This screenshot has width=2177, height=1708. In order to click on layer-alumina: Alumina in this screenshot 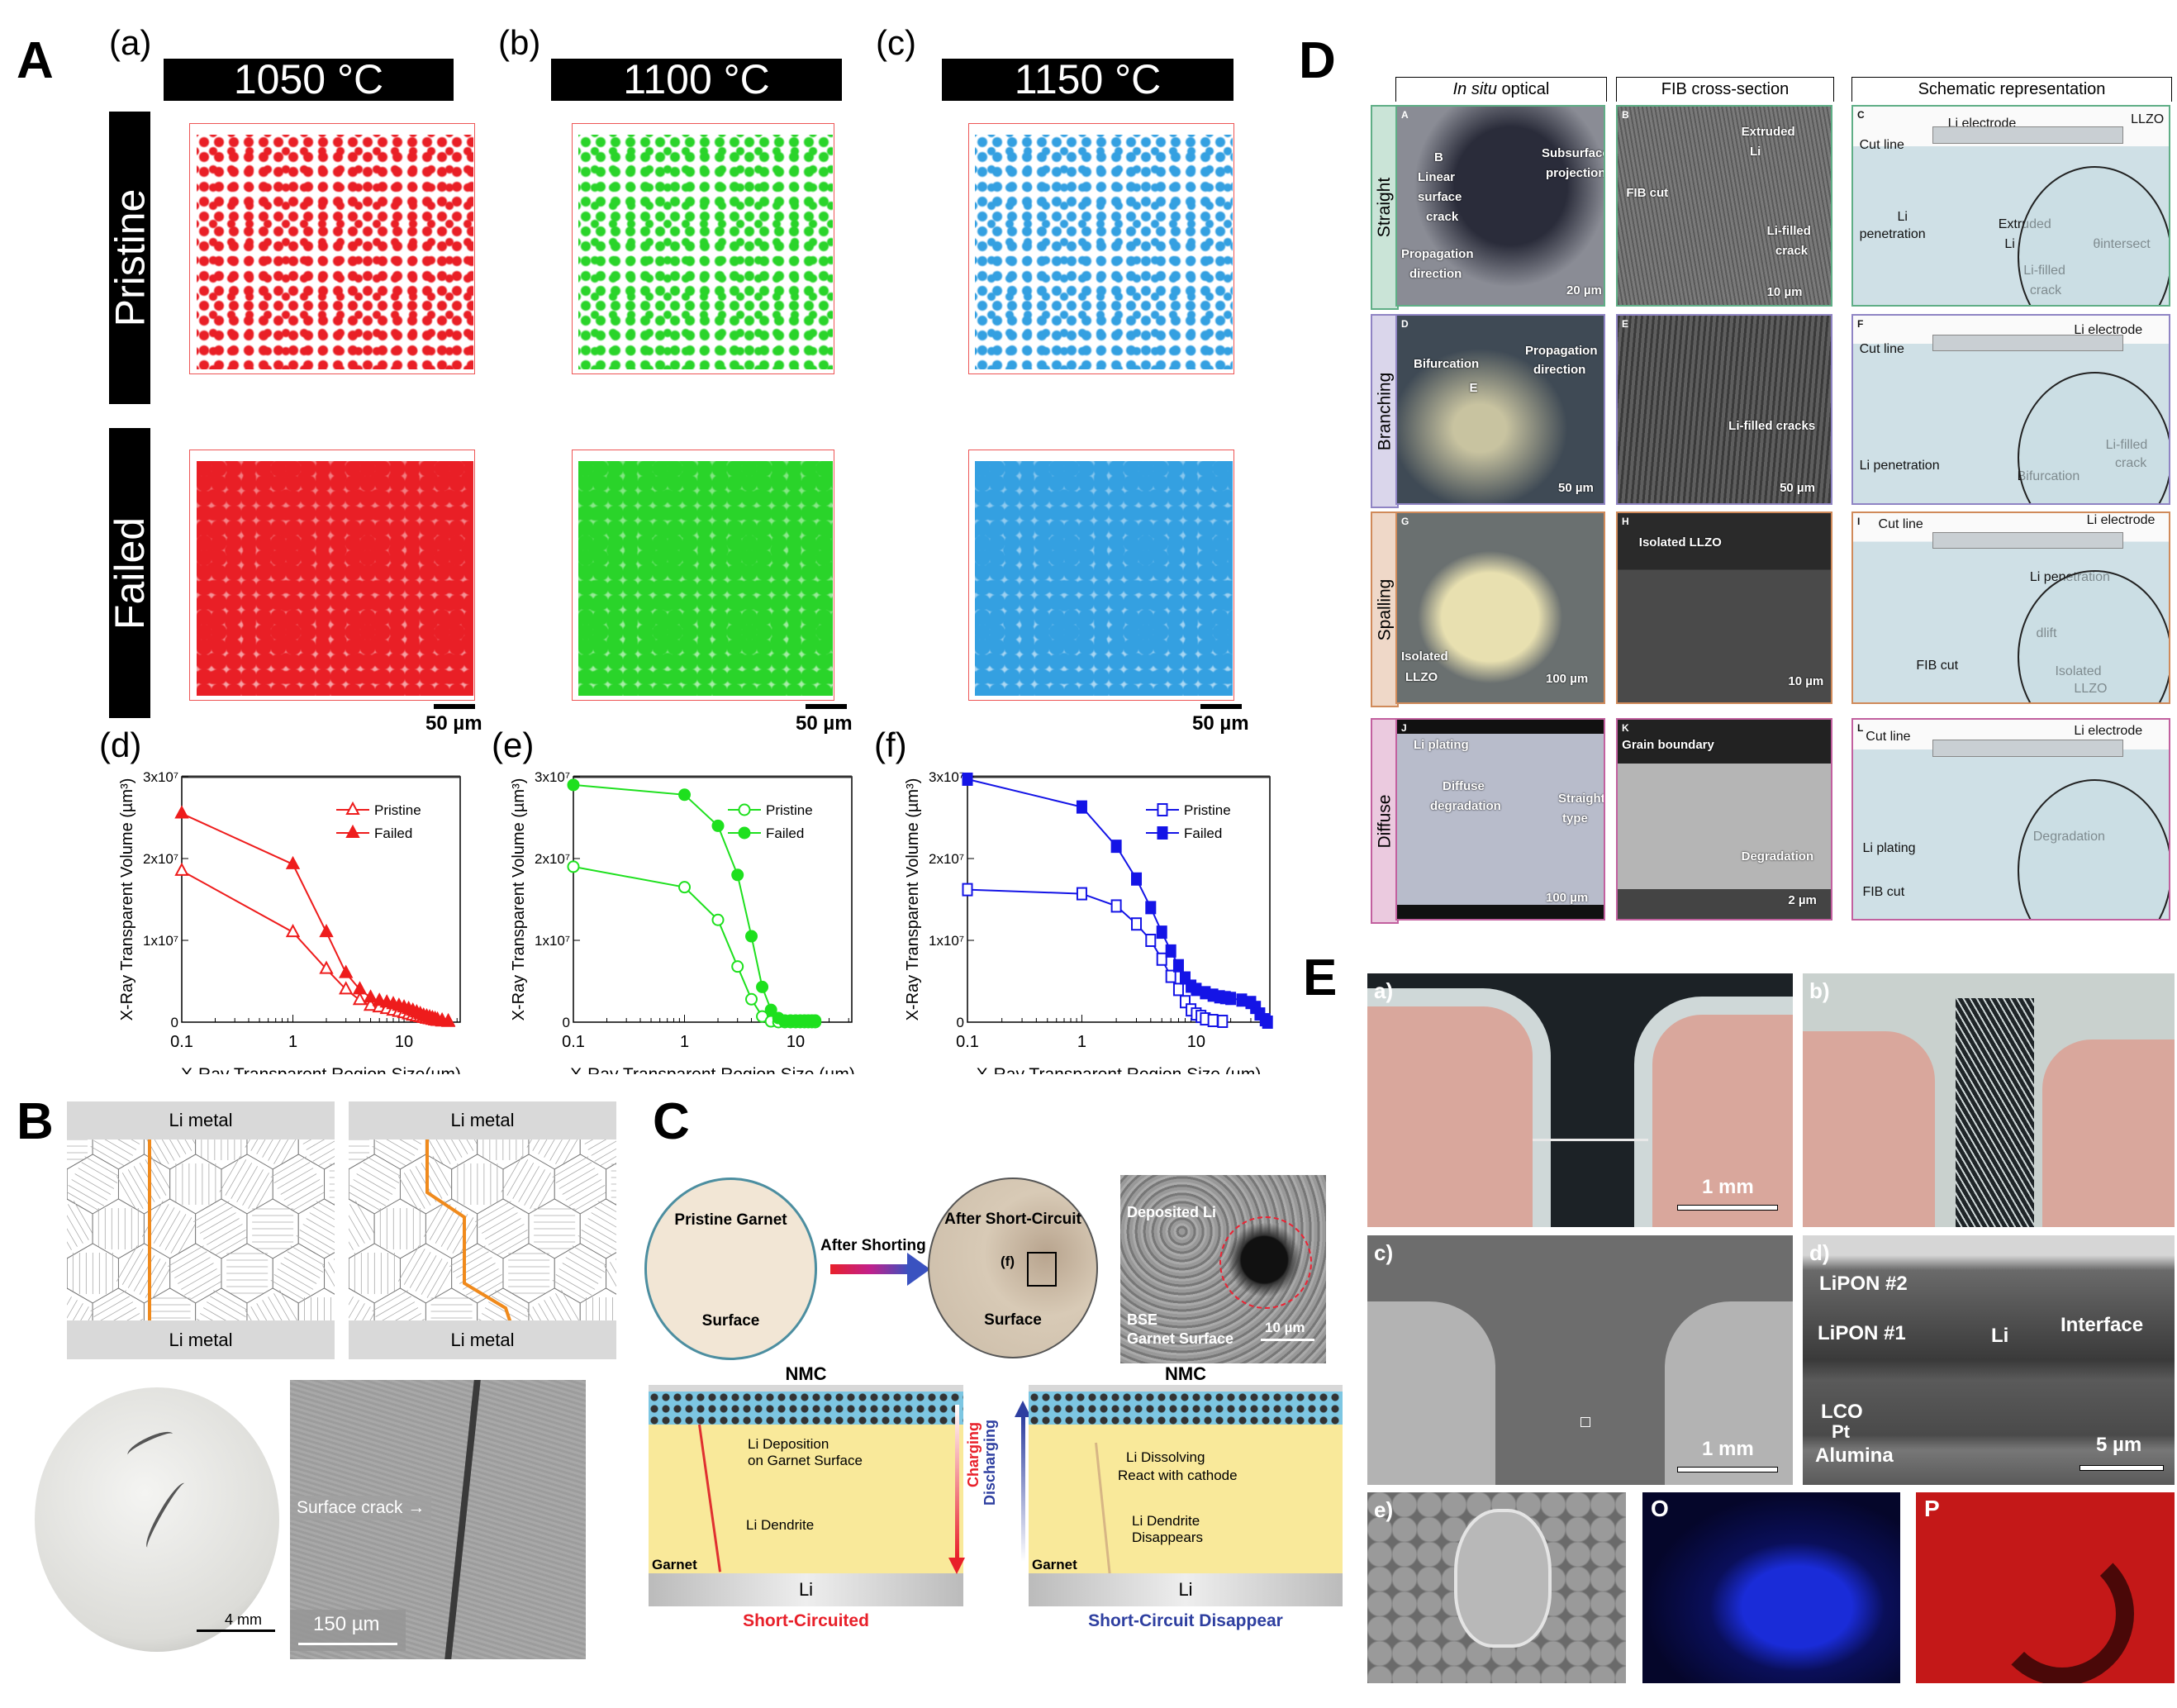, I will do `click(1854, 1455)`.